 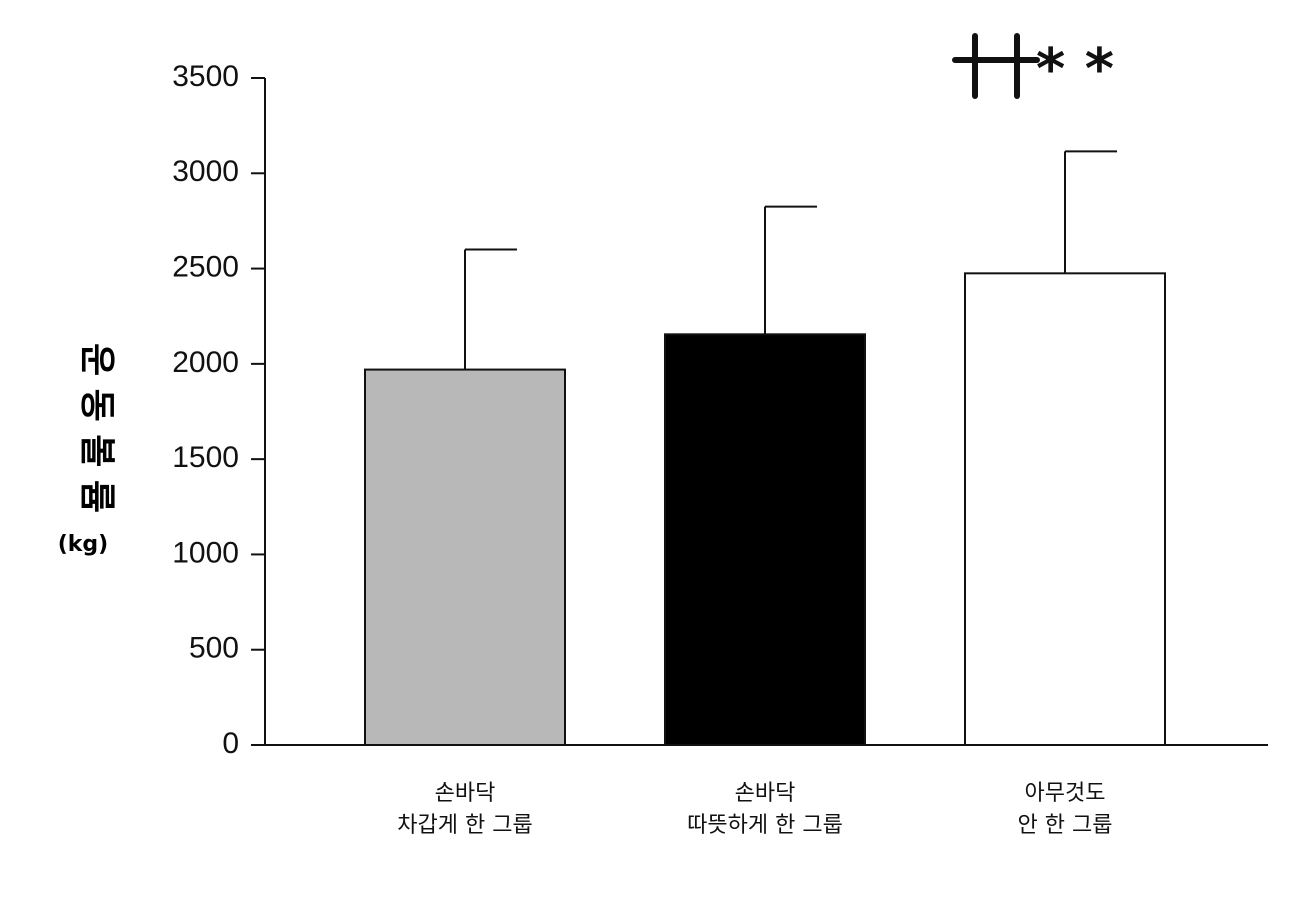 I want to click on y-axis: 0 500 1000 1500 2000 2500 3000 3500, so click(x=219, y=410).